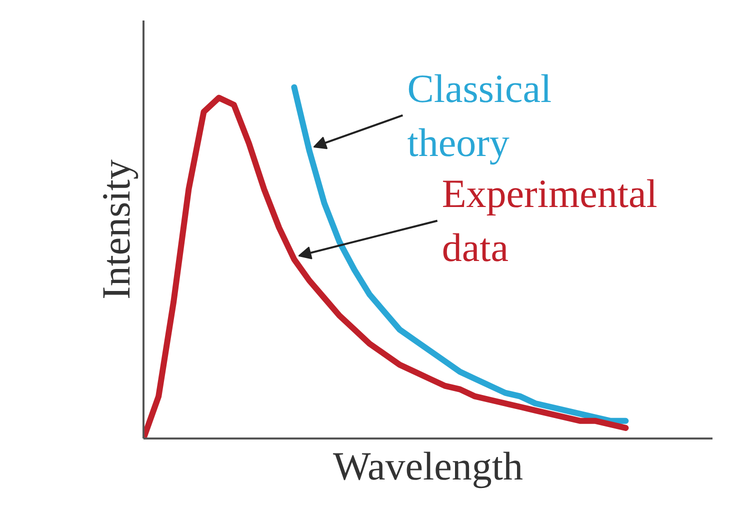  Describe the element at coordinates (550, 220) in the screenshot. I see `text: Experimental data` at that location.